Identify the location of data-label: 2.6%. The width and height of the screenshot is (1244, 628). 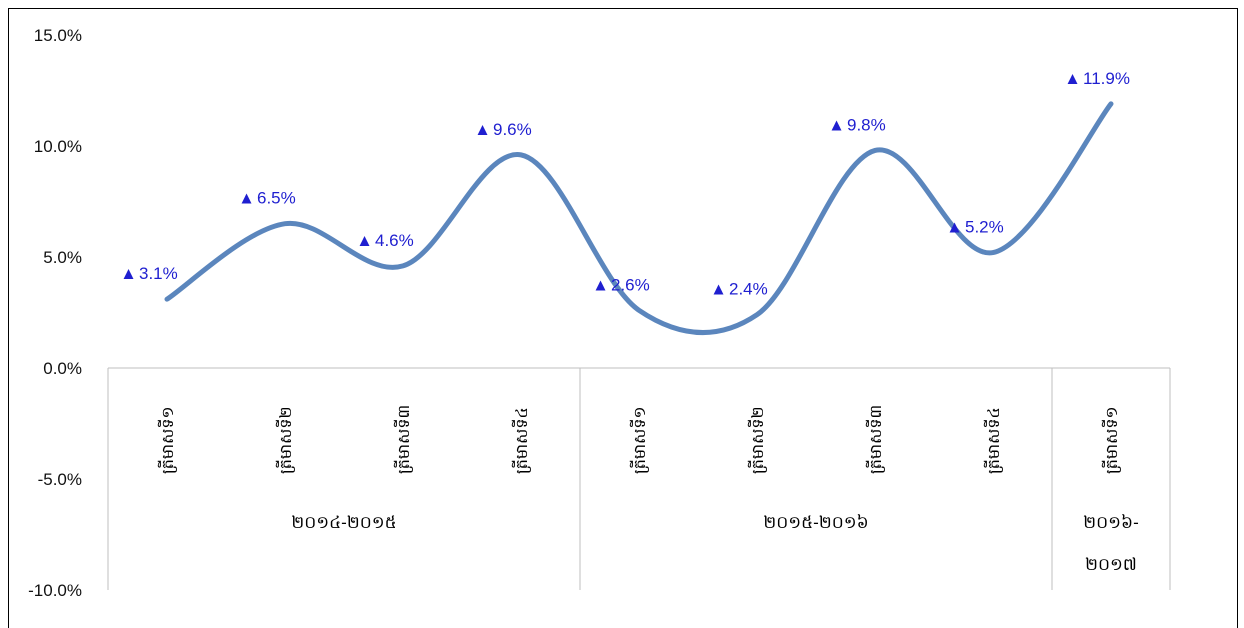
(630, 284).